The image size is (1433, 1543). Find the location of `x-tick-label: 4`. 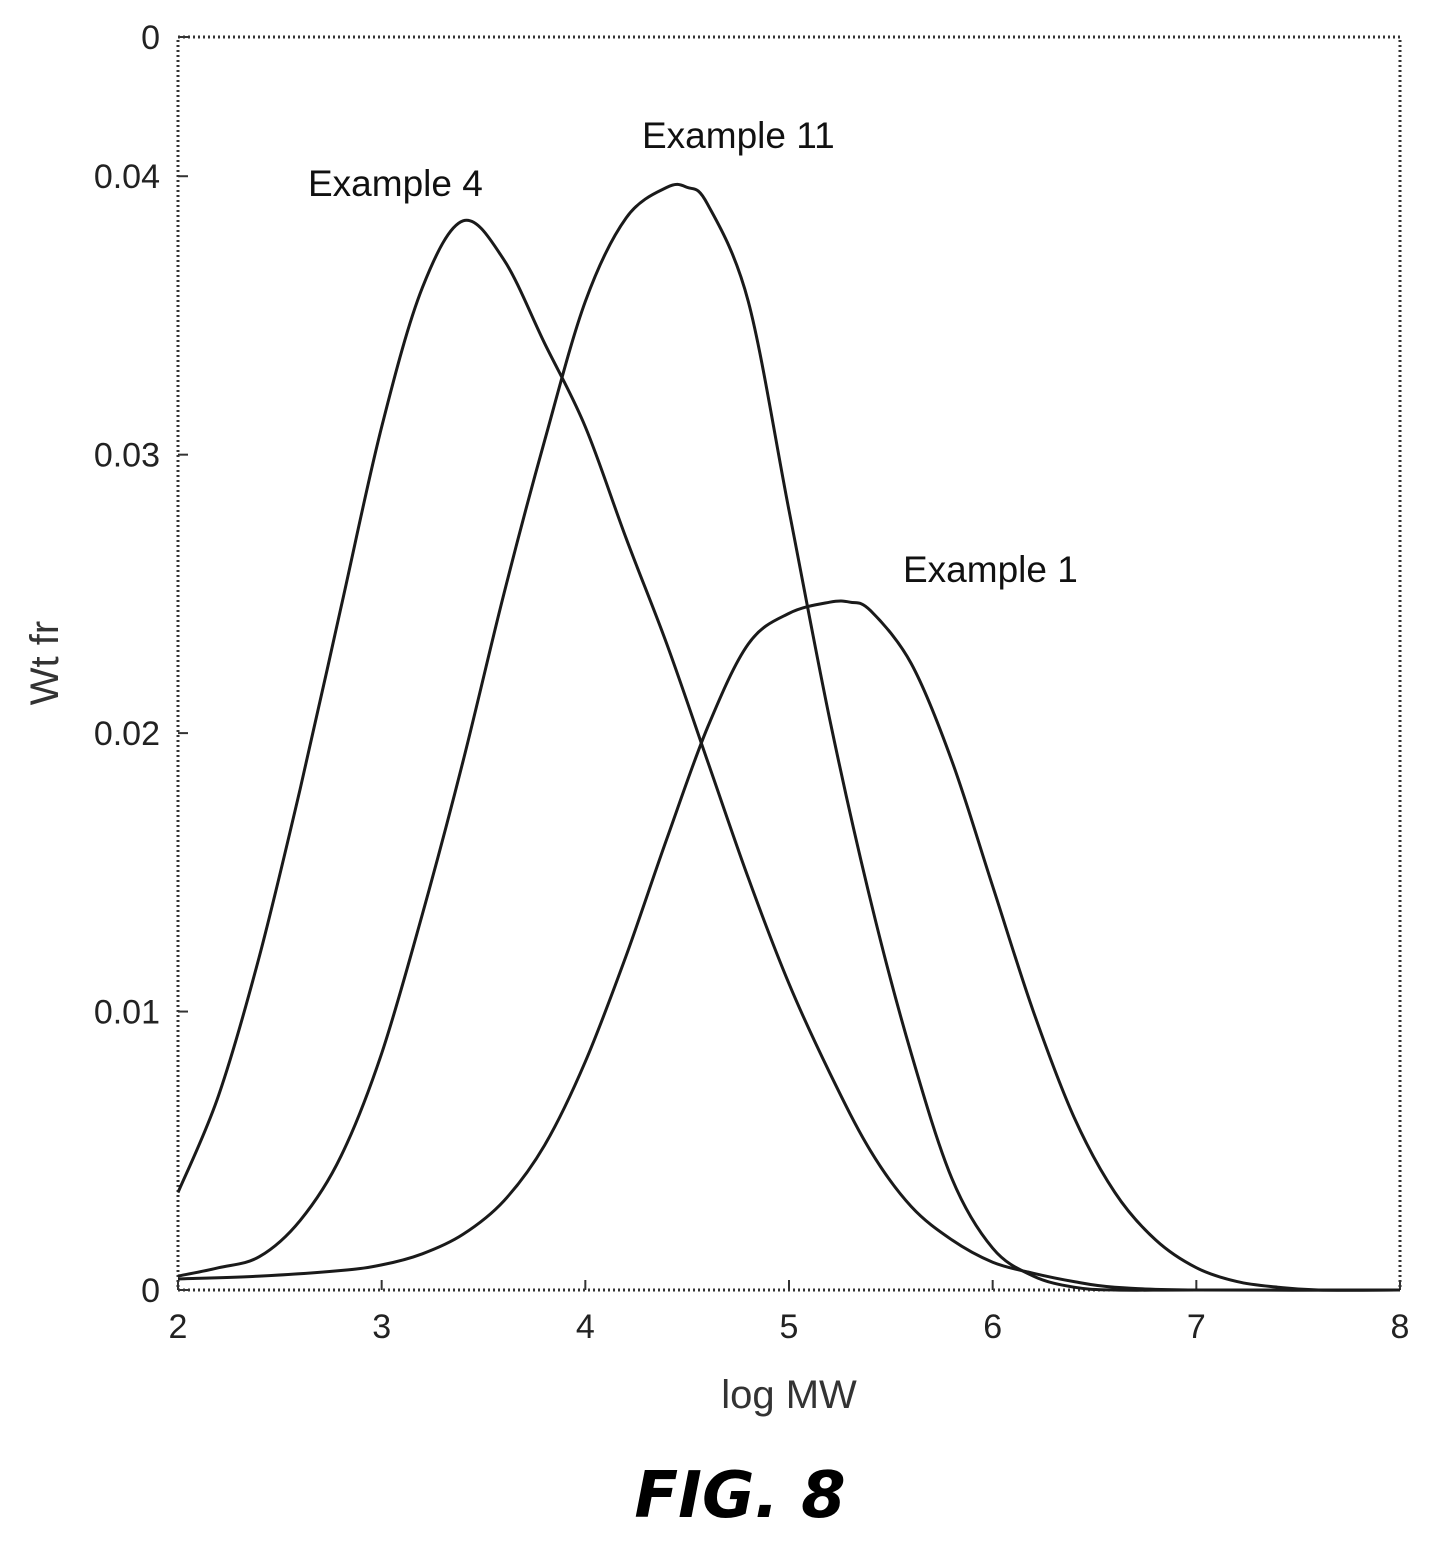

x-tick-label: 4 is located at coordinates (585, 1327).